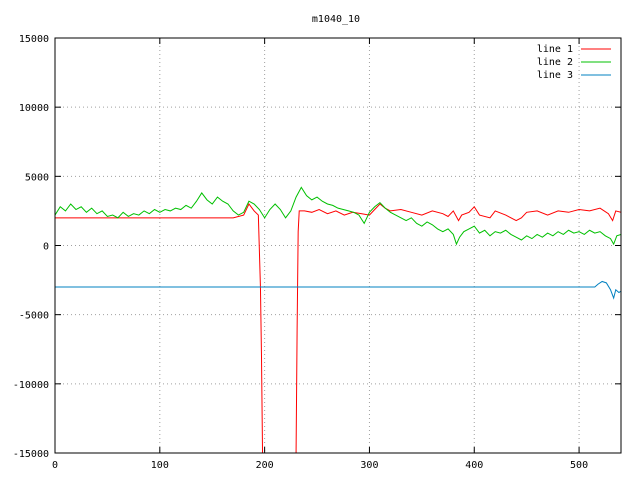 The height and width of the screenshot is (480, 640). Describe the element at coordinates (574, 62) in the screenshot. I see `legend: line 1 line 2 line 3` at that location.